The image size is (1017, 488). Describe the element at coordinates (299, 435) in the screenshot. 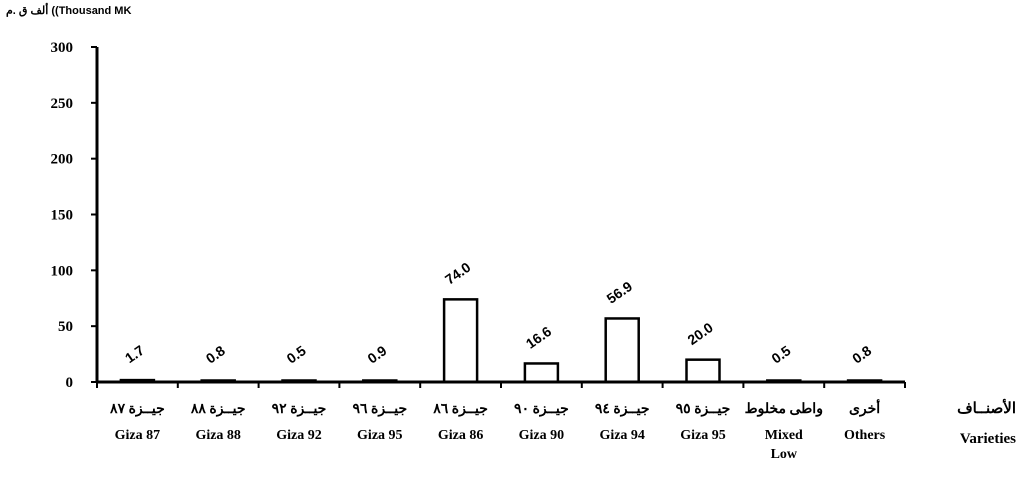

I see `x-category-label-english: Giza 92` at that location.